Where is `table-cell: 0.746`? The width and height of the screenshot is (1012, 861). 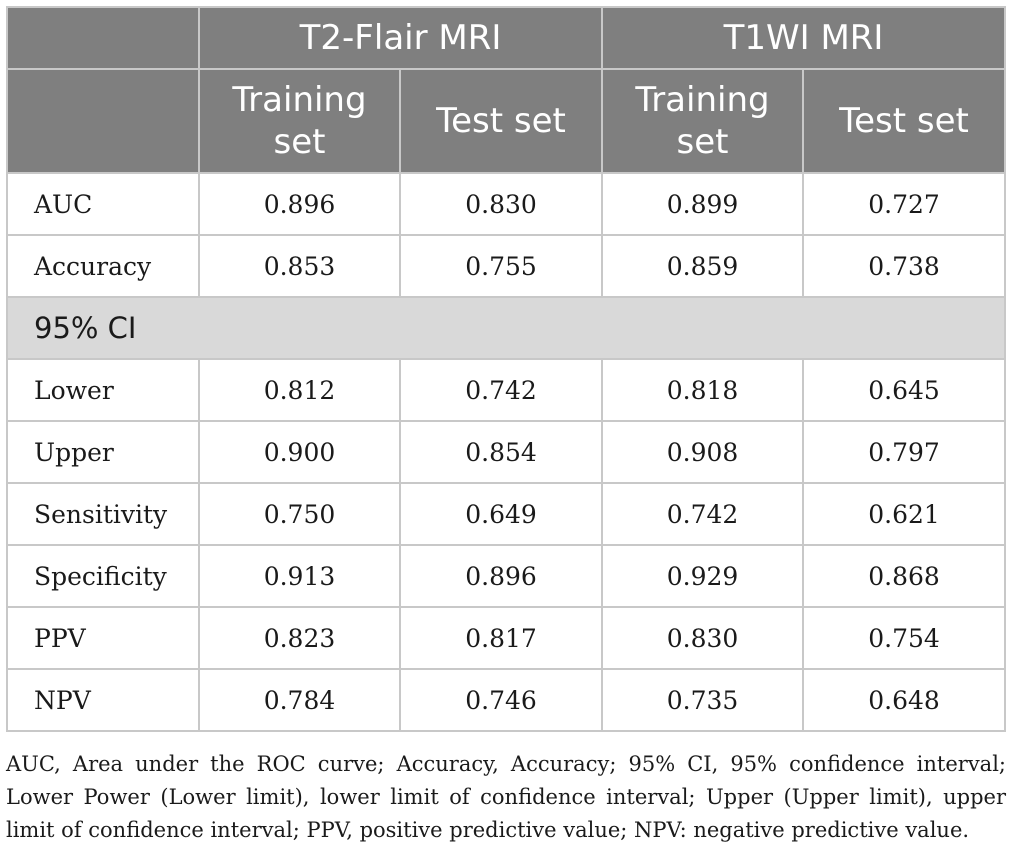 table-cell: 0.746 is located at coordinates (501, 700).